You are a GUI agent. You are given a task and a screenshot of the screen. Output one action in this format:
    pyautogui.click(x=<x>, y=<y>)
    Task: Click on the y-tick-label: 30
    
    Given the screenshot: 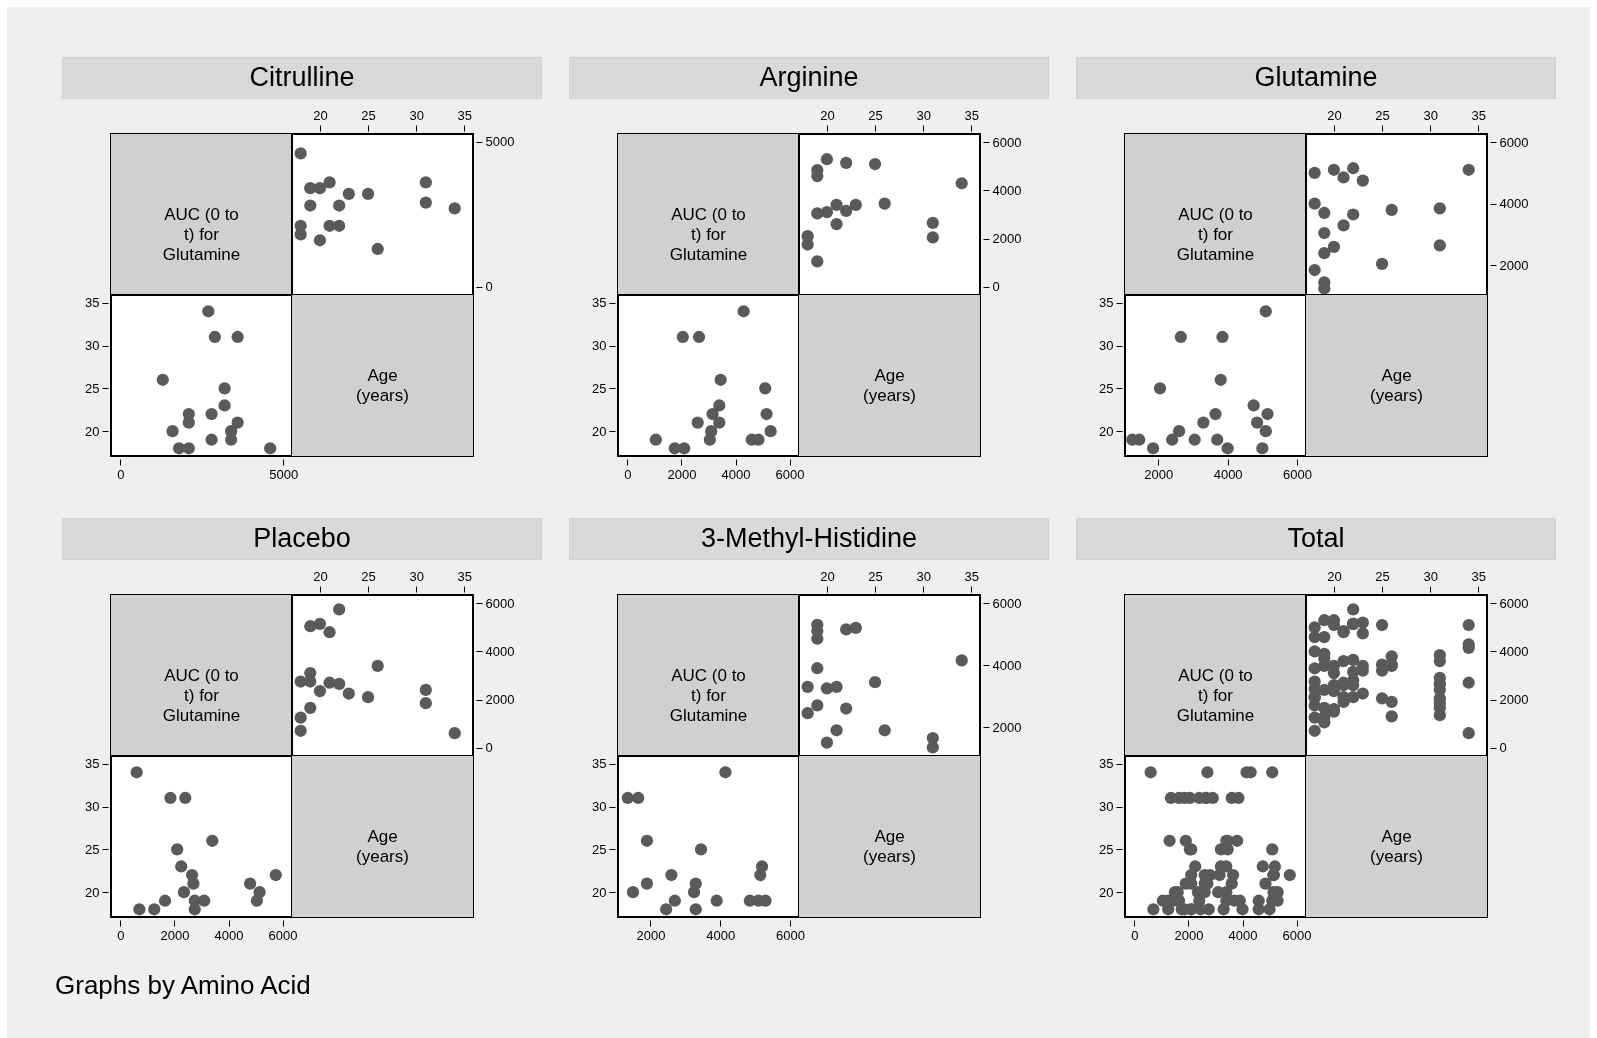 What is the action you would take?
    pyautogui.click(x=92, y=807)
    